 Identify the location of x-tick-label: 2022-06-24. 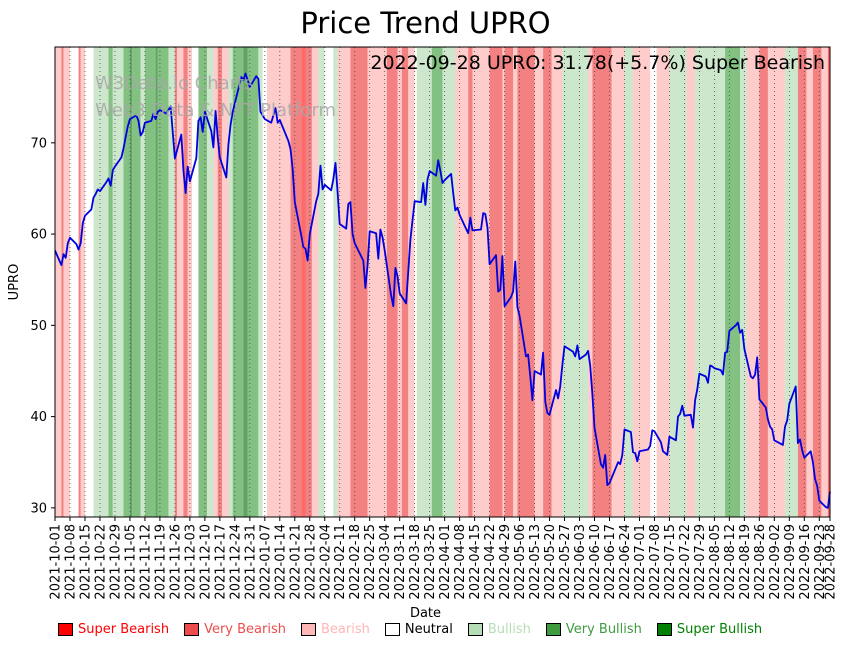
(625, 562).